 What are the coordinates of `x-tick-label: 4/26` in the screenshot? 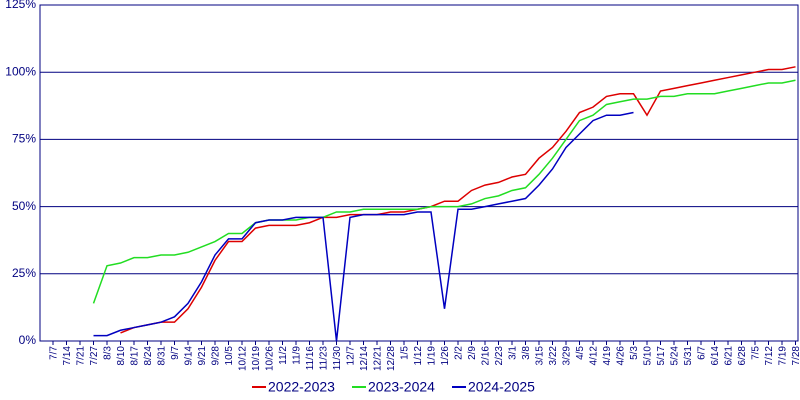 It's located at (621, 356).